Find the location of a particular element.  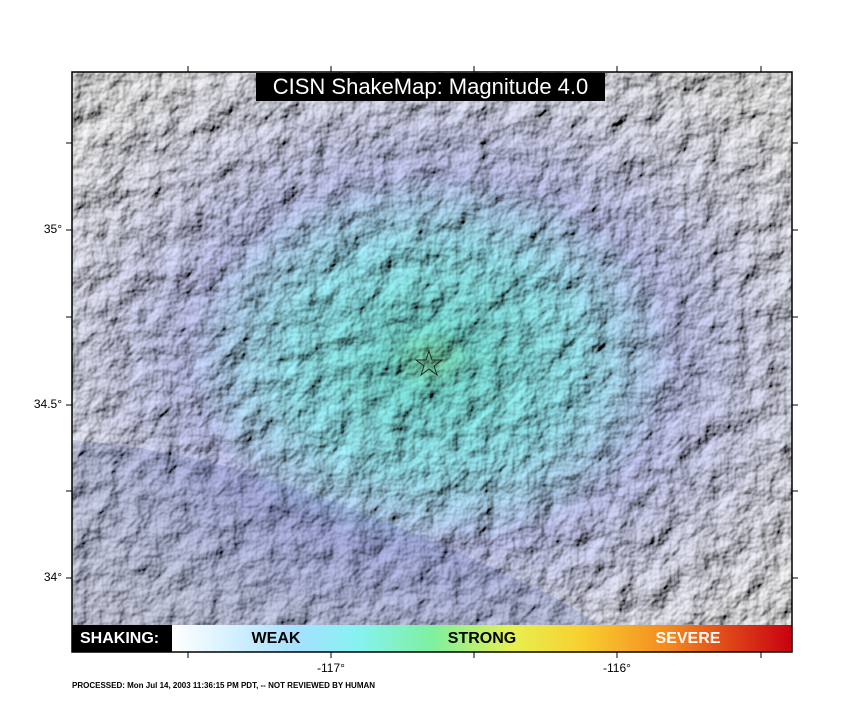

legend-heading: SHAKING: is located at coordinates (119, 638).